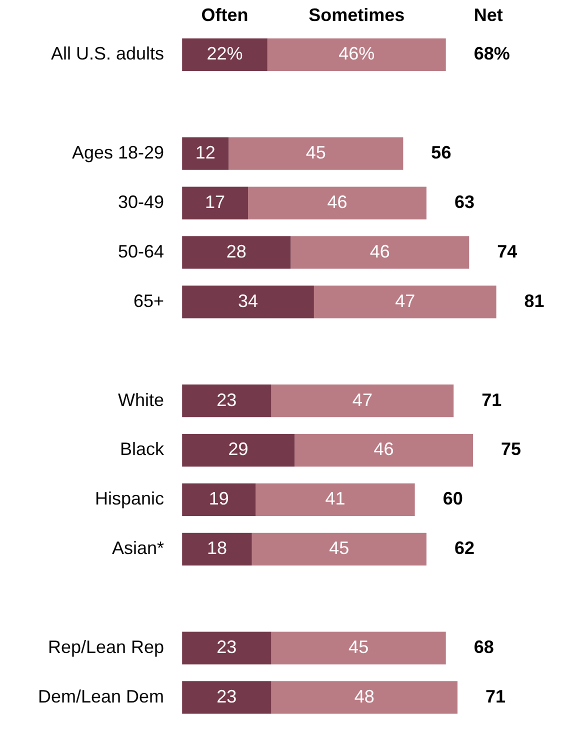  Describe the element at coordinates (141, 251) in the screenshot. I see `y-tick-label: 50-64` at that location.